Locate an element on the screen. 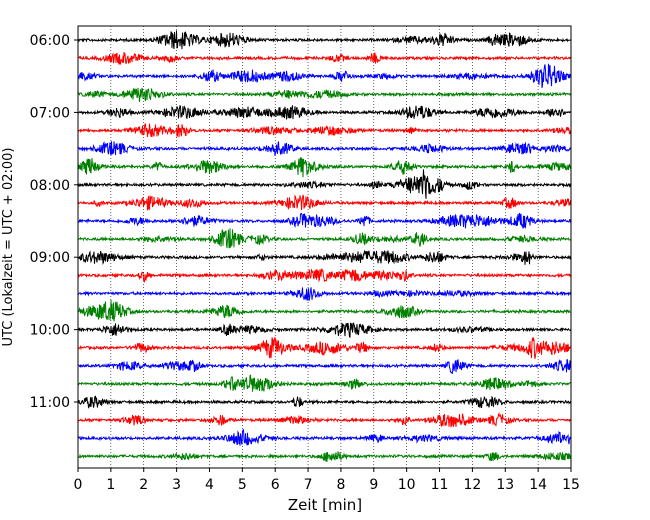 The image size is (650, 520). x-tick-label: 10 is located at coordinates (407, 485).